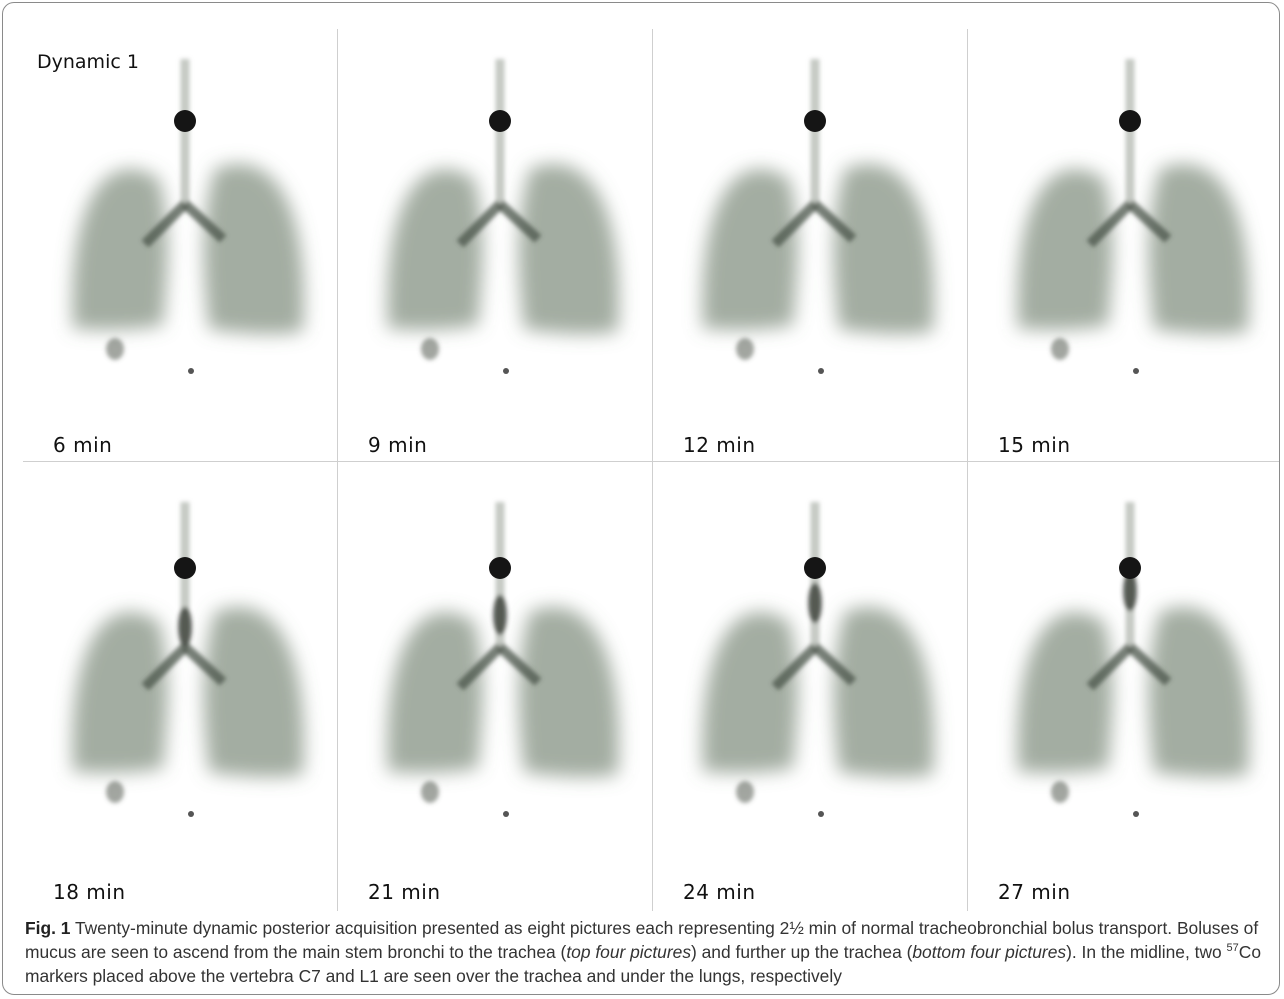 This screenshot has width=1284, height=999. Describe the element at coordinates (1232, 948) in the screenshot. I see `isotope-mass-number: 57` at that location.